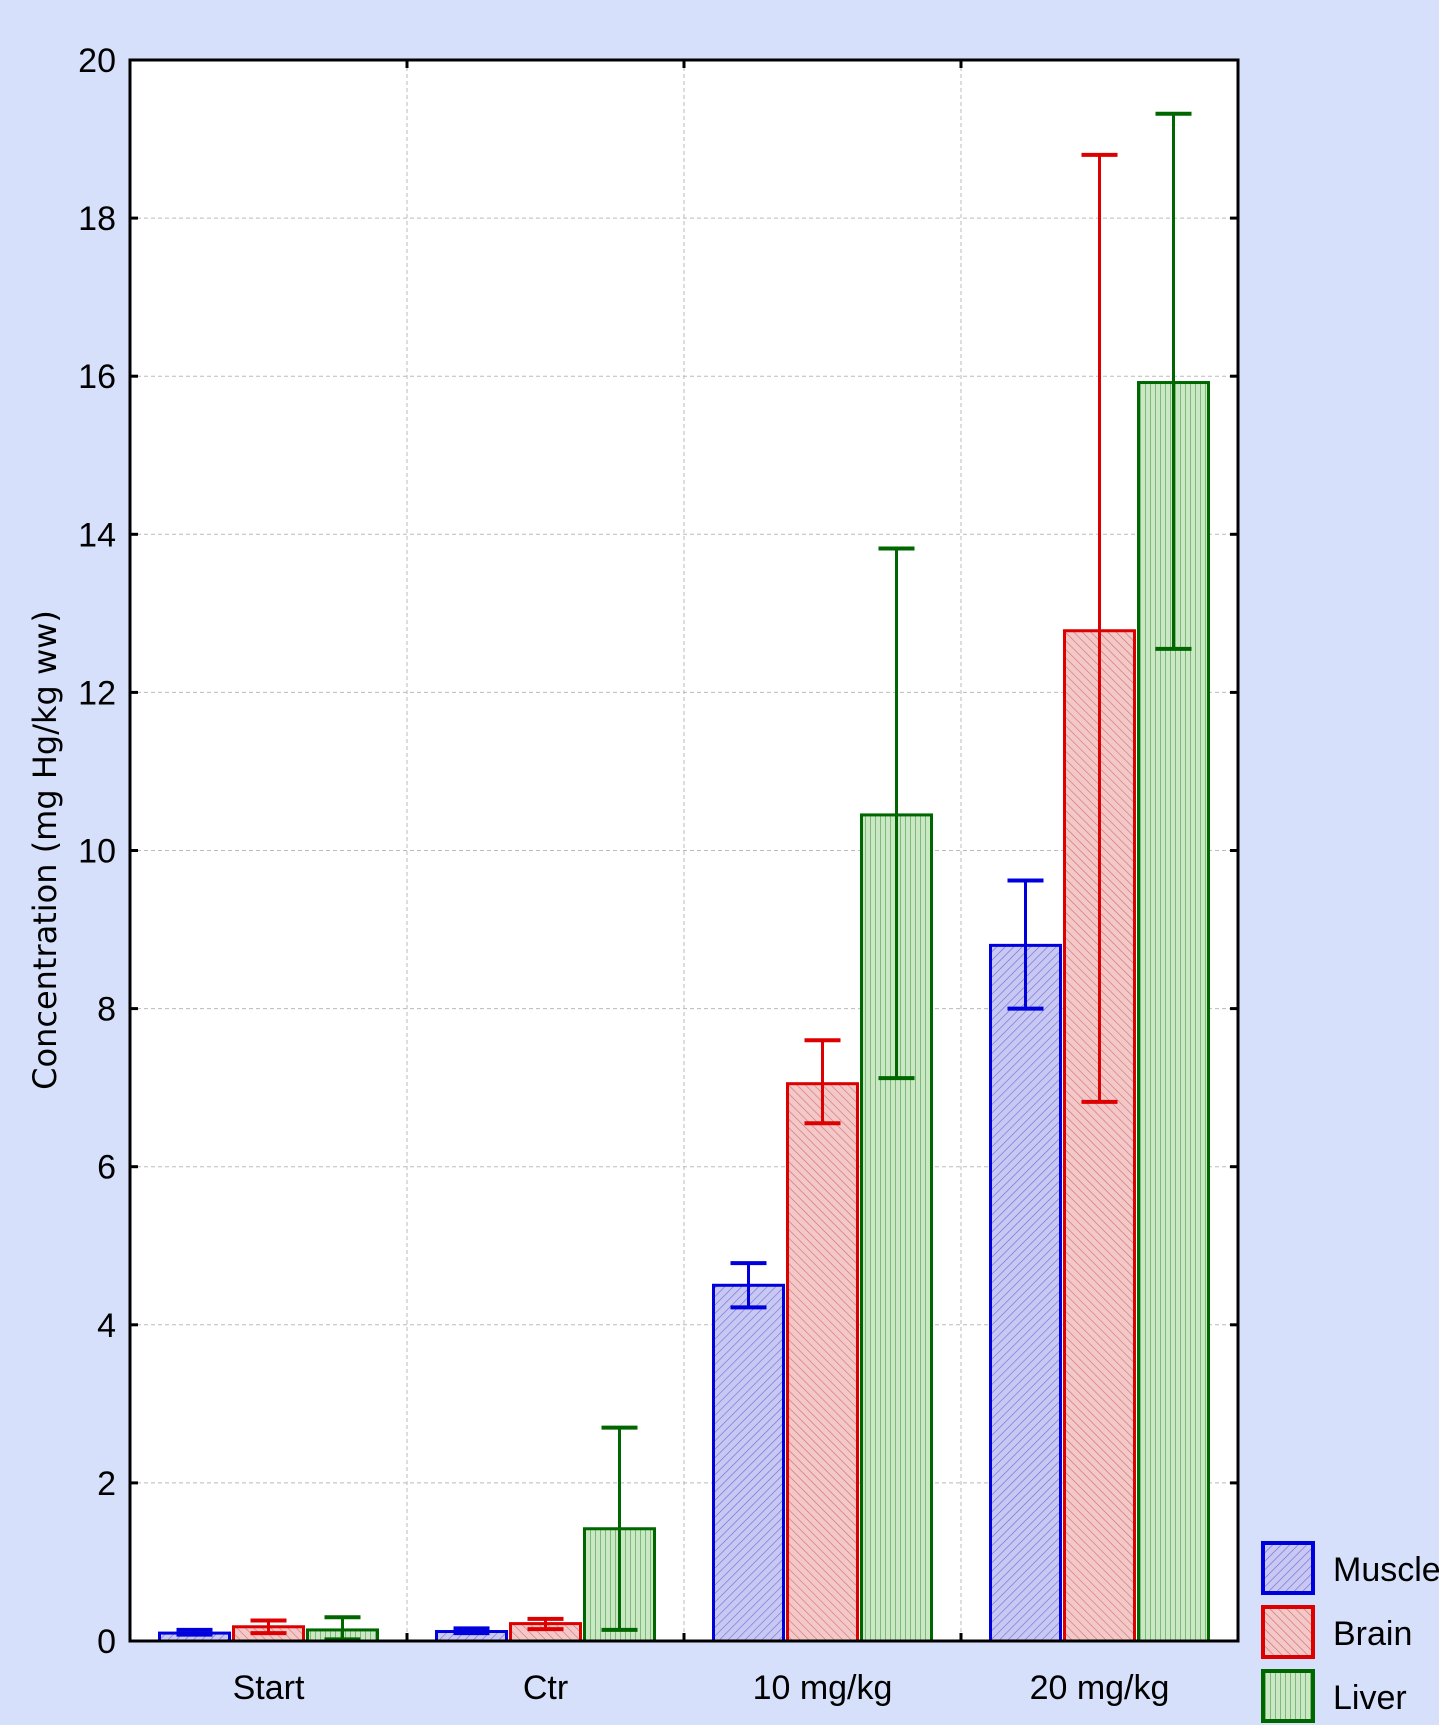  What do you see at coordinates (545, 1688) in the screenshot?
I see `x-tick-label: Ctr` at bounding box center [545, 1688].